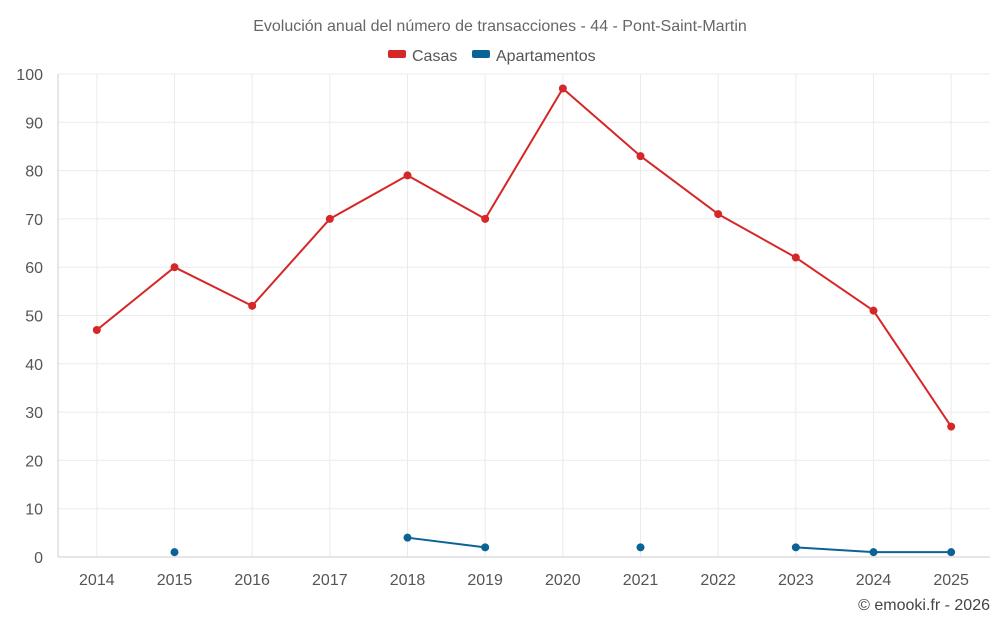  What do you see at coordinates (481, 54) in the screenshot?
I see `legend-swatch-apartamentos` at bounding box center [481, 54].